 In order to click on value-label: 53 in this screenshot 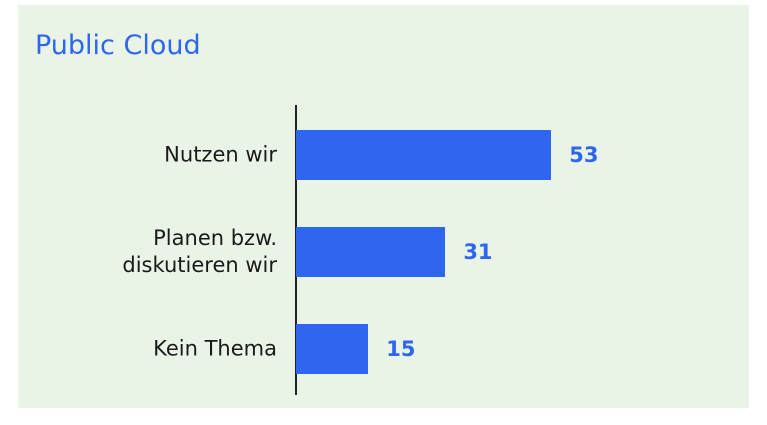, I will do `click(584, 155)`.